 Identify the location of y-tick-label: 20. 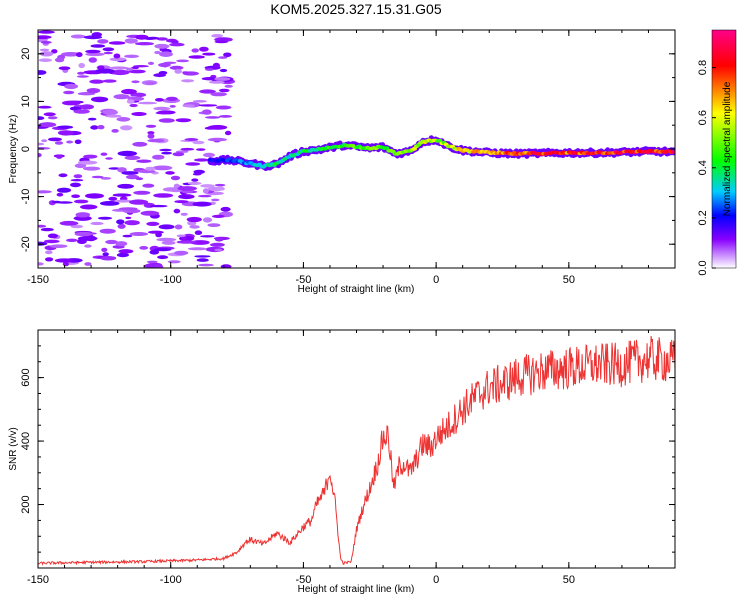
(26, 54).